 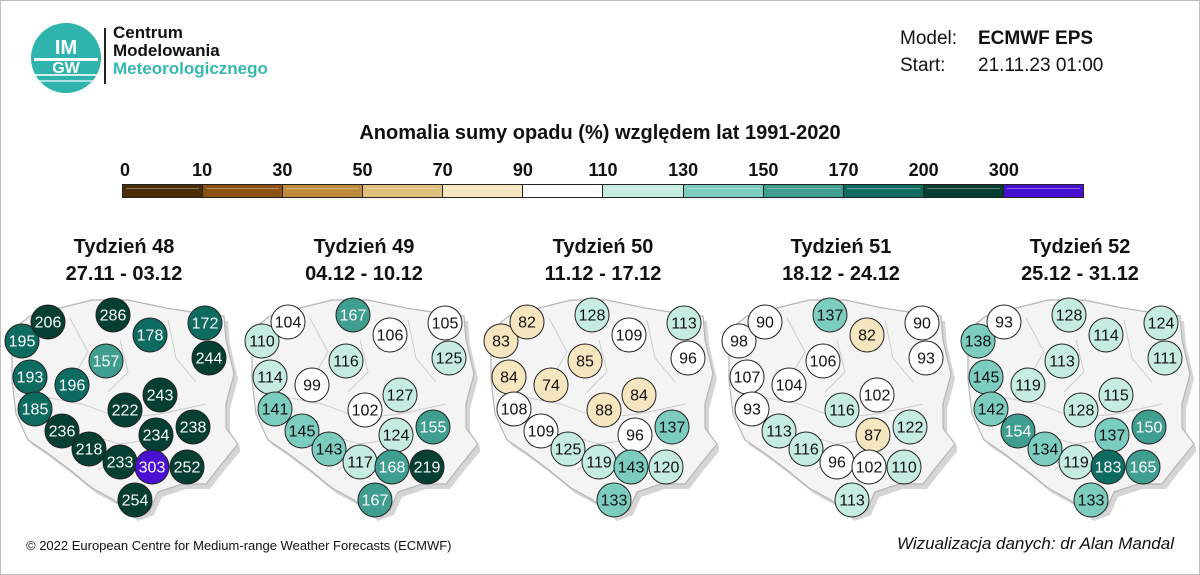 I want to click on model-info: Model: ECMWF EPS Start: 21.11.23 01:00, so click(x=1001, y=52).